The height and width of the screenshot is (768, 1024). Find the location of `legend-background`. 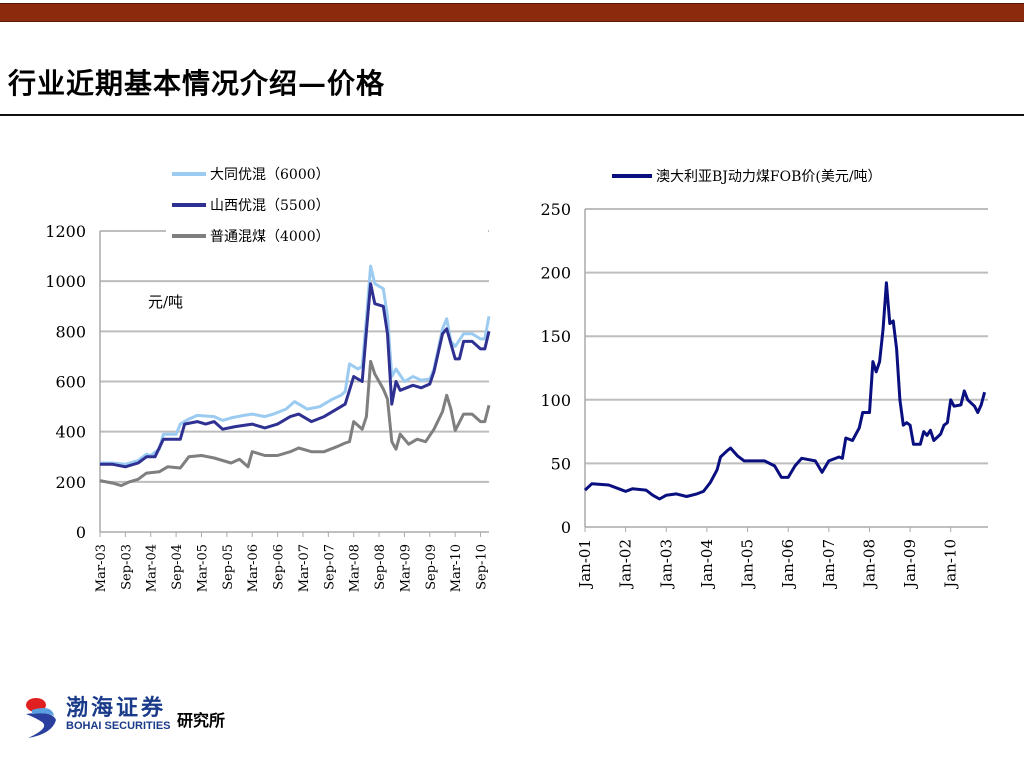

legend-background is located at coordinates (327, 204).